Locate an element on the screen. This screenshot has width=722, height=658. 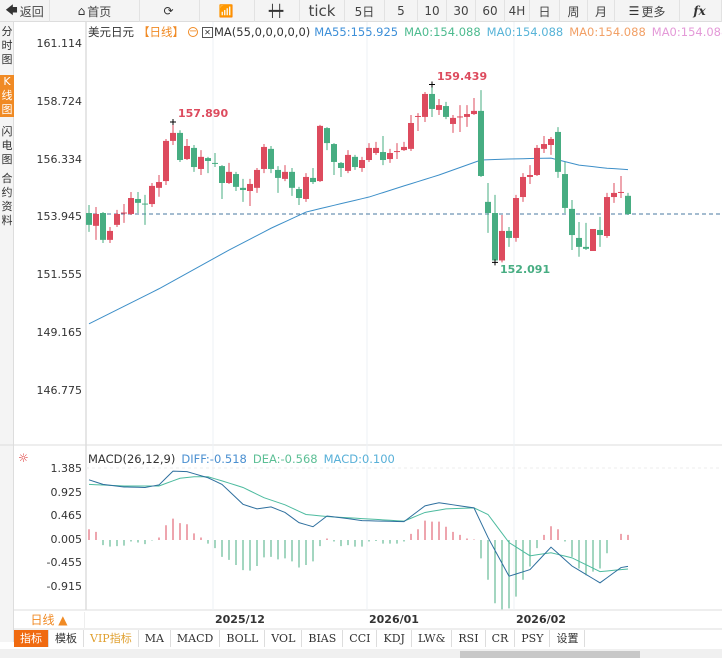
indicator-button-4: MACD is located at coordinates (195, 638).